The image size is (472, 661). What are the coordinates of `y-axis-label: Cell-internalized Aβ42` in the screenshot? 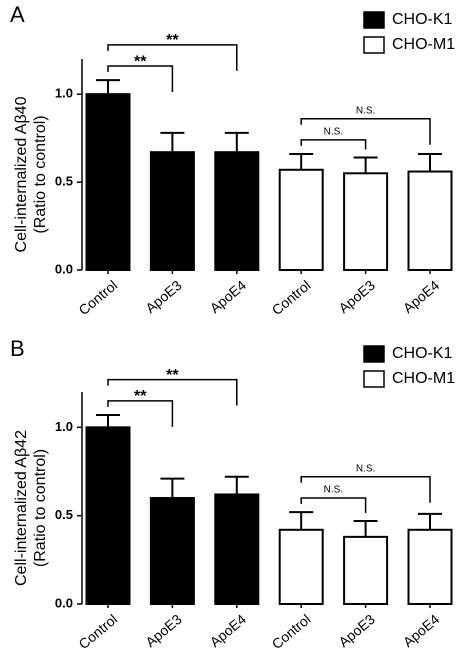 It's located at (21, 508).